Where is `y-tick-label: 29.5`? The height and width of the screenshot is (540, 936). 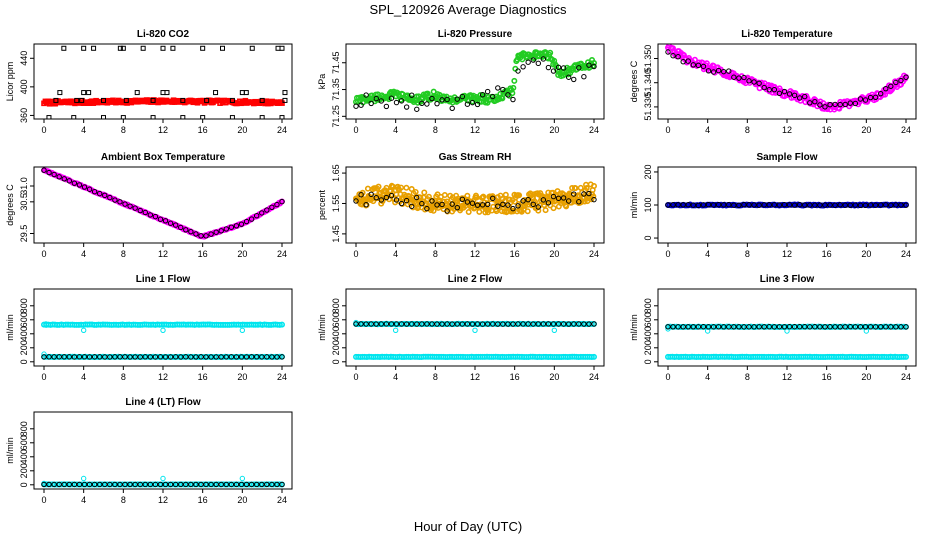 y-tick-label: 29.5 is located at coordinates (24, 234).